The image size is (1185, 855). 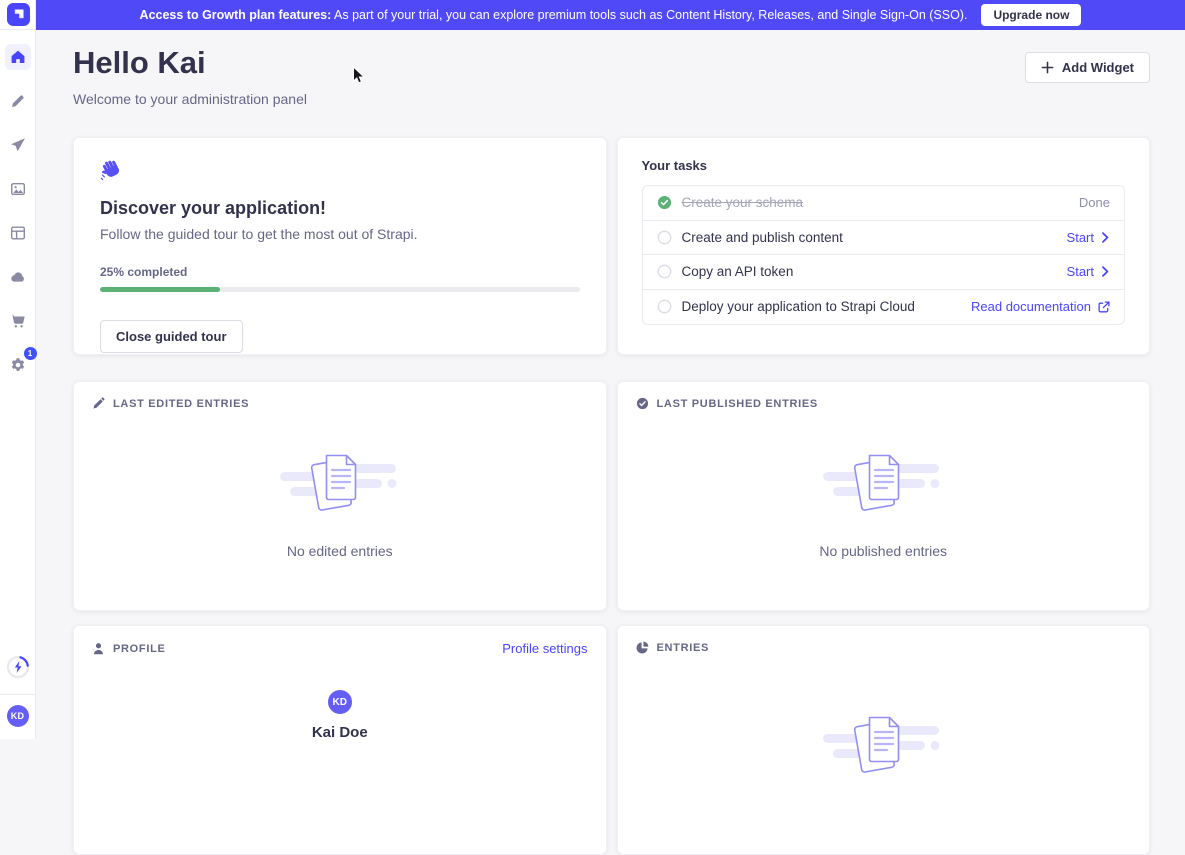 I want to click on task-label: Create your schema, so click(x=742, y=203).